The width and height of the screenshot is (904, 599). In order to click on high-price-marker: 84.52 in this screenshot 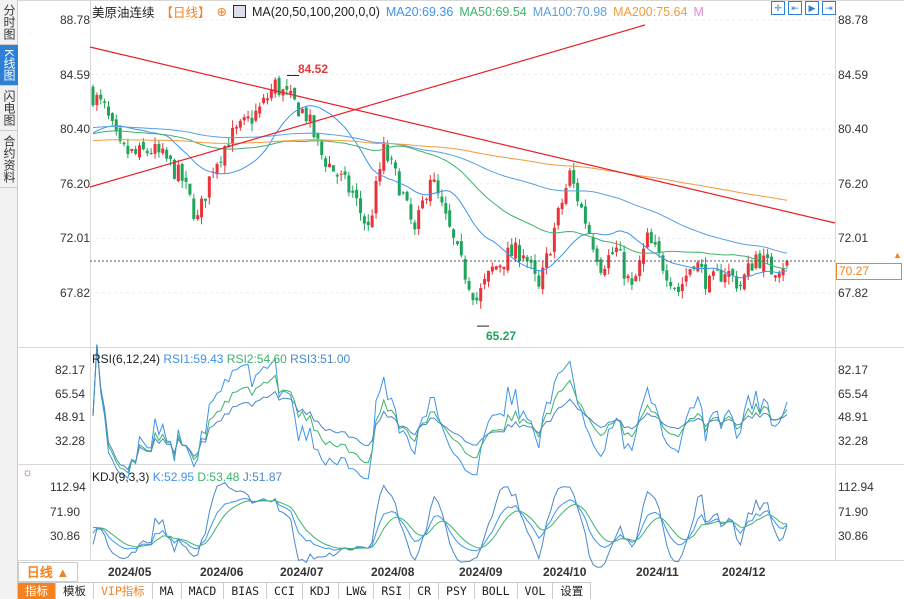, I will do `click(313, 69)`.